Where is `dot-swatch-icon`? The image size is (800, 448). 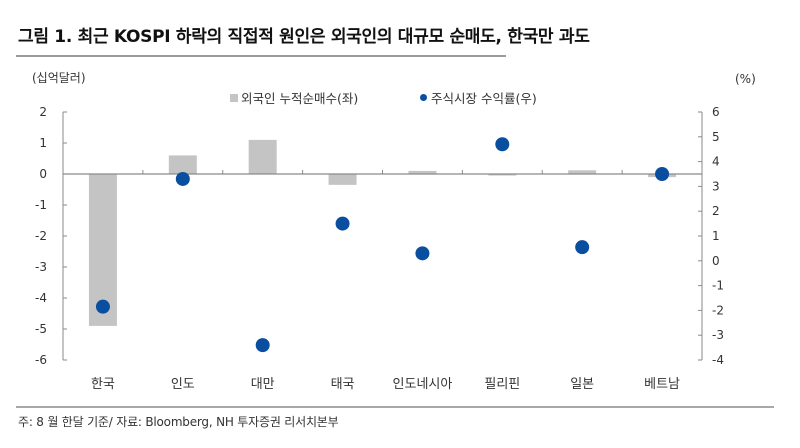 dot-swatch-icon is located at coordinates (423, 97).